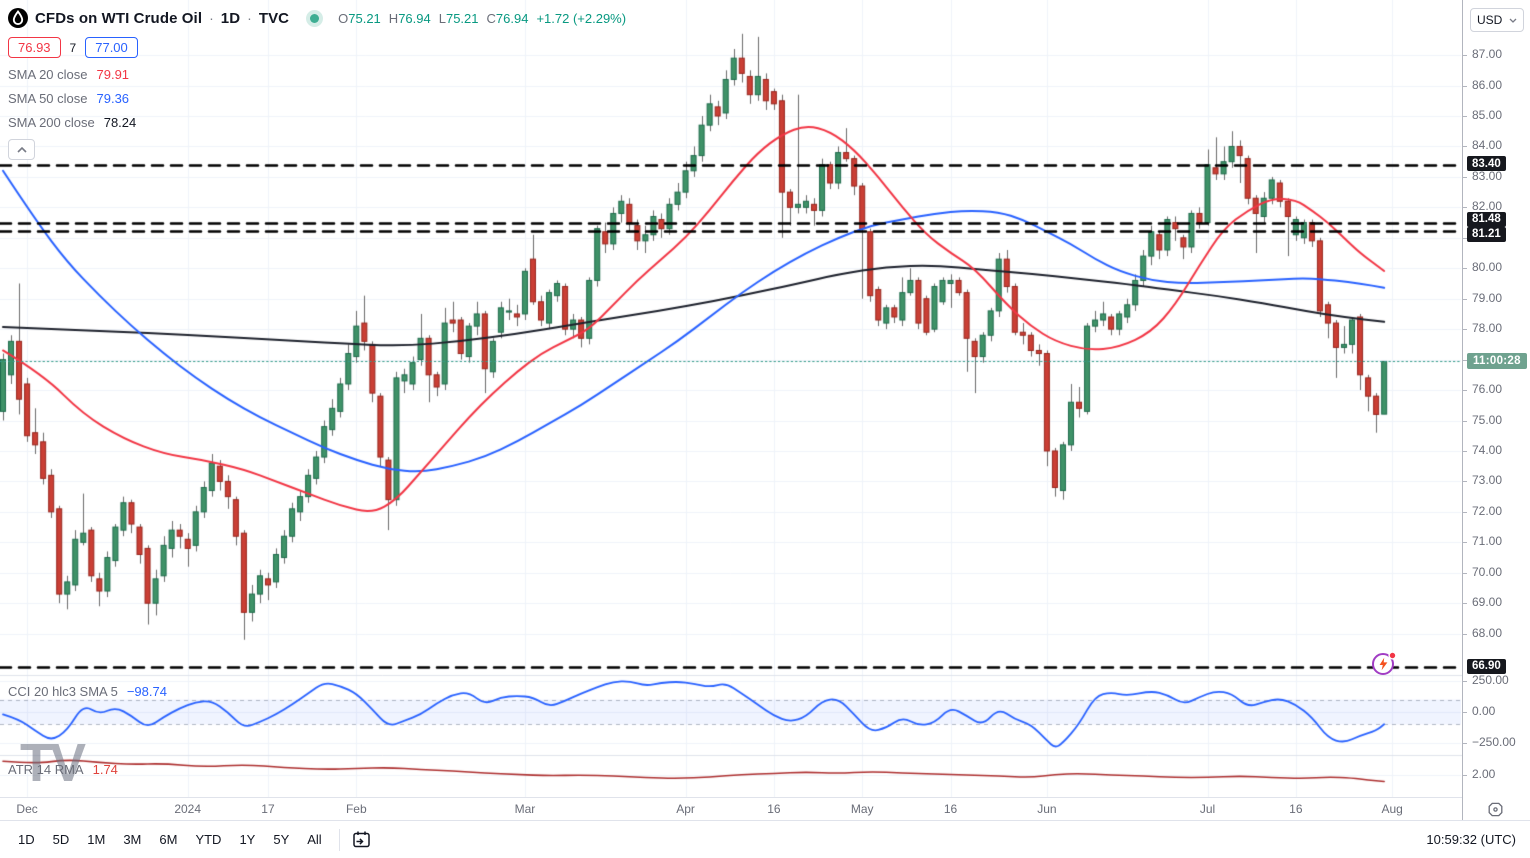 This screenshot has height=858, width=1530. What do you see at coordinates (1490, 20) in the screenshot?
I see `currency-value: USD` at bounding box center [1490, 20].